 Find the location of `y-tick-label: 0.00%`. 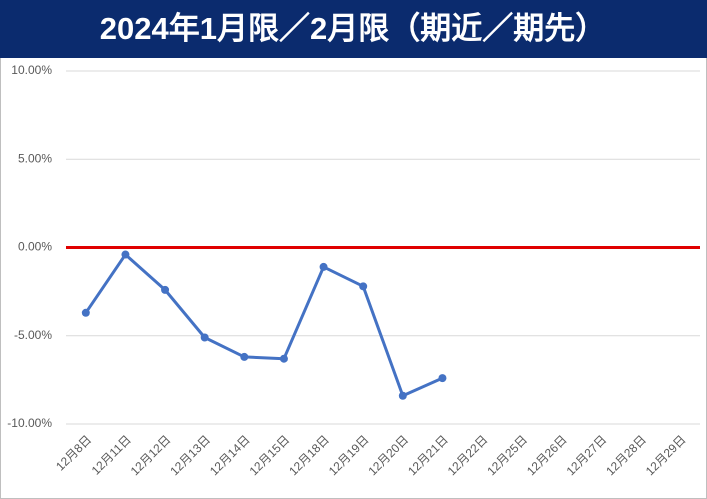

y-tick-label: 0.00% is located at coordinates (35, 247).